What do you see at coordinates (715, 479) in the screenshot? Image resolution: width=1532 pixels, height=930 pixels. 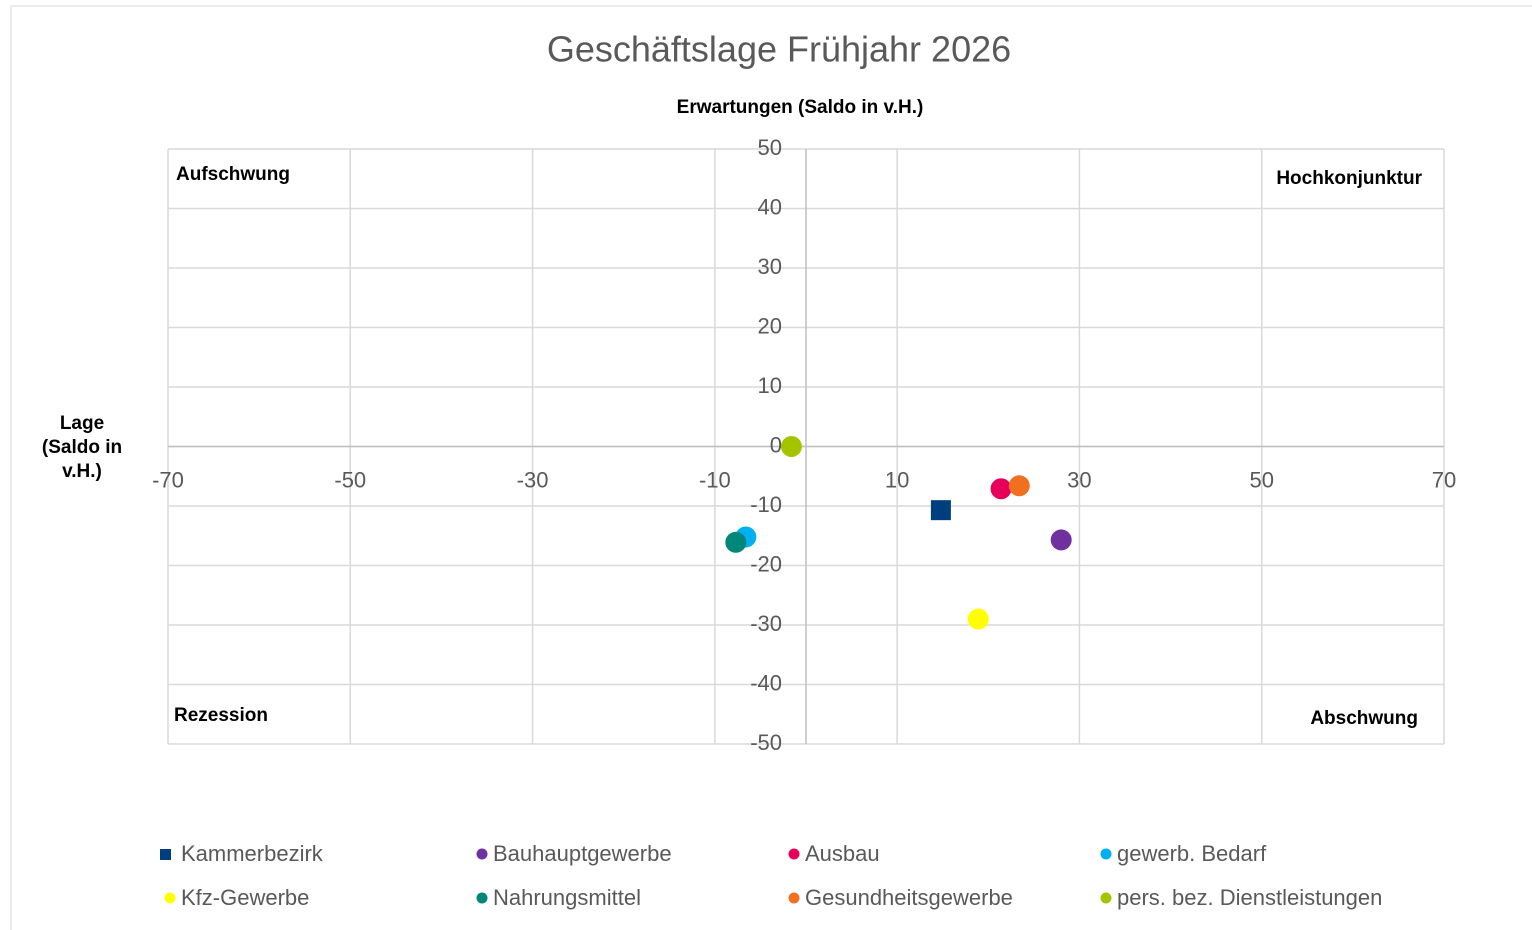 I see `x-tick-label: -10` at bounding box center [715, 479].